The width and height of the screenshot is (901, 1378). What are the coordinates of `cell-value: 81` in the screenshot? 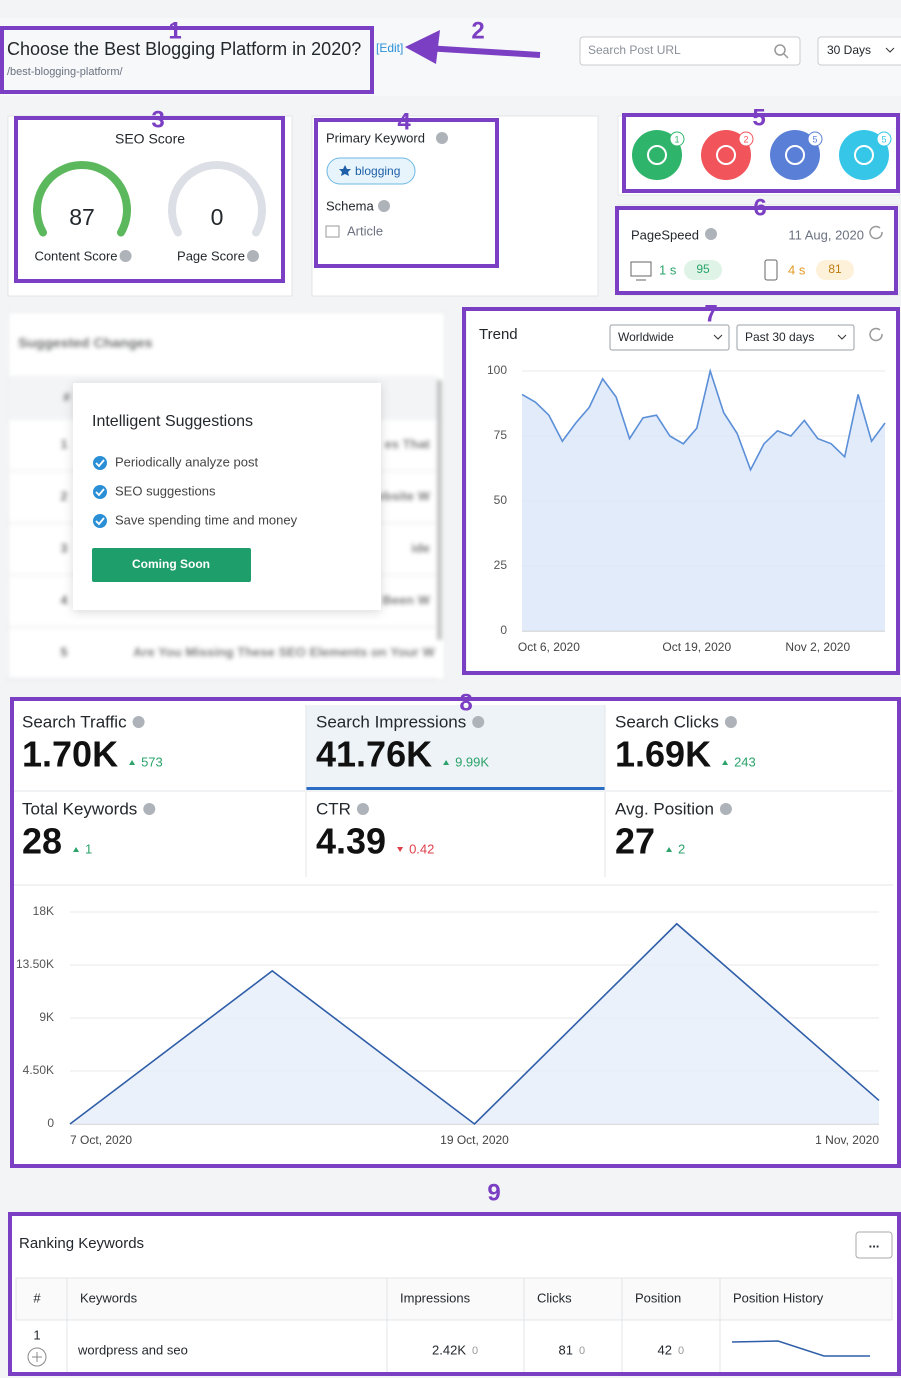 It's located at (566, 1349).